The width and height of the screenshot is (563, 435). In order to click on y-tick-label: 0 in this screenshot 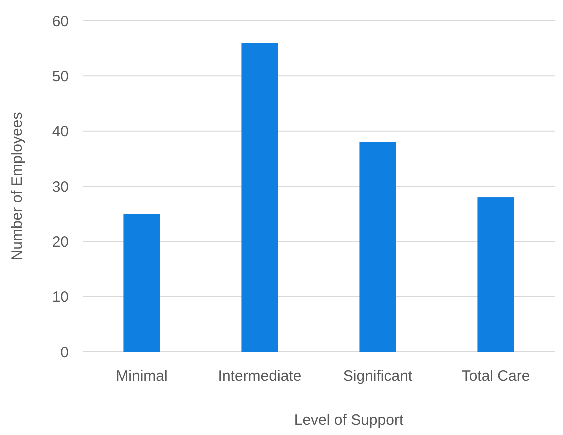, I will do `click(64, 353)`.